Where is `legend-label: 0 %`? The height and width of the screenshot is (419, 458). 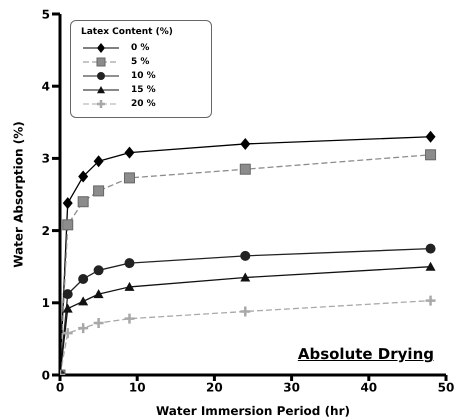
legend-label: 0 % is located at coordinates (140, 48).